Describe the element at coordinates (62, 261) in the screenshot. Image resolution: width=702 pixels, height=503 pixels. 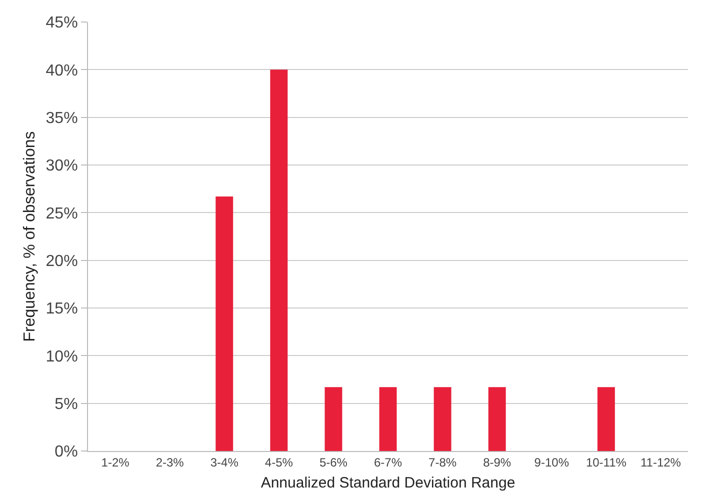
I see `y-tick-label: 20%` at that location.